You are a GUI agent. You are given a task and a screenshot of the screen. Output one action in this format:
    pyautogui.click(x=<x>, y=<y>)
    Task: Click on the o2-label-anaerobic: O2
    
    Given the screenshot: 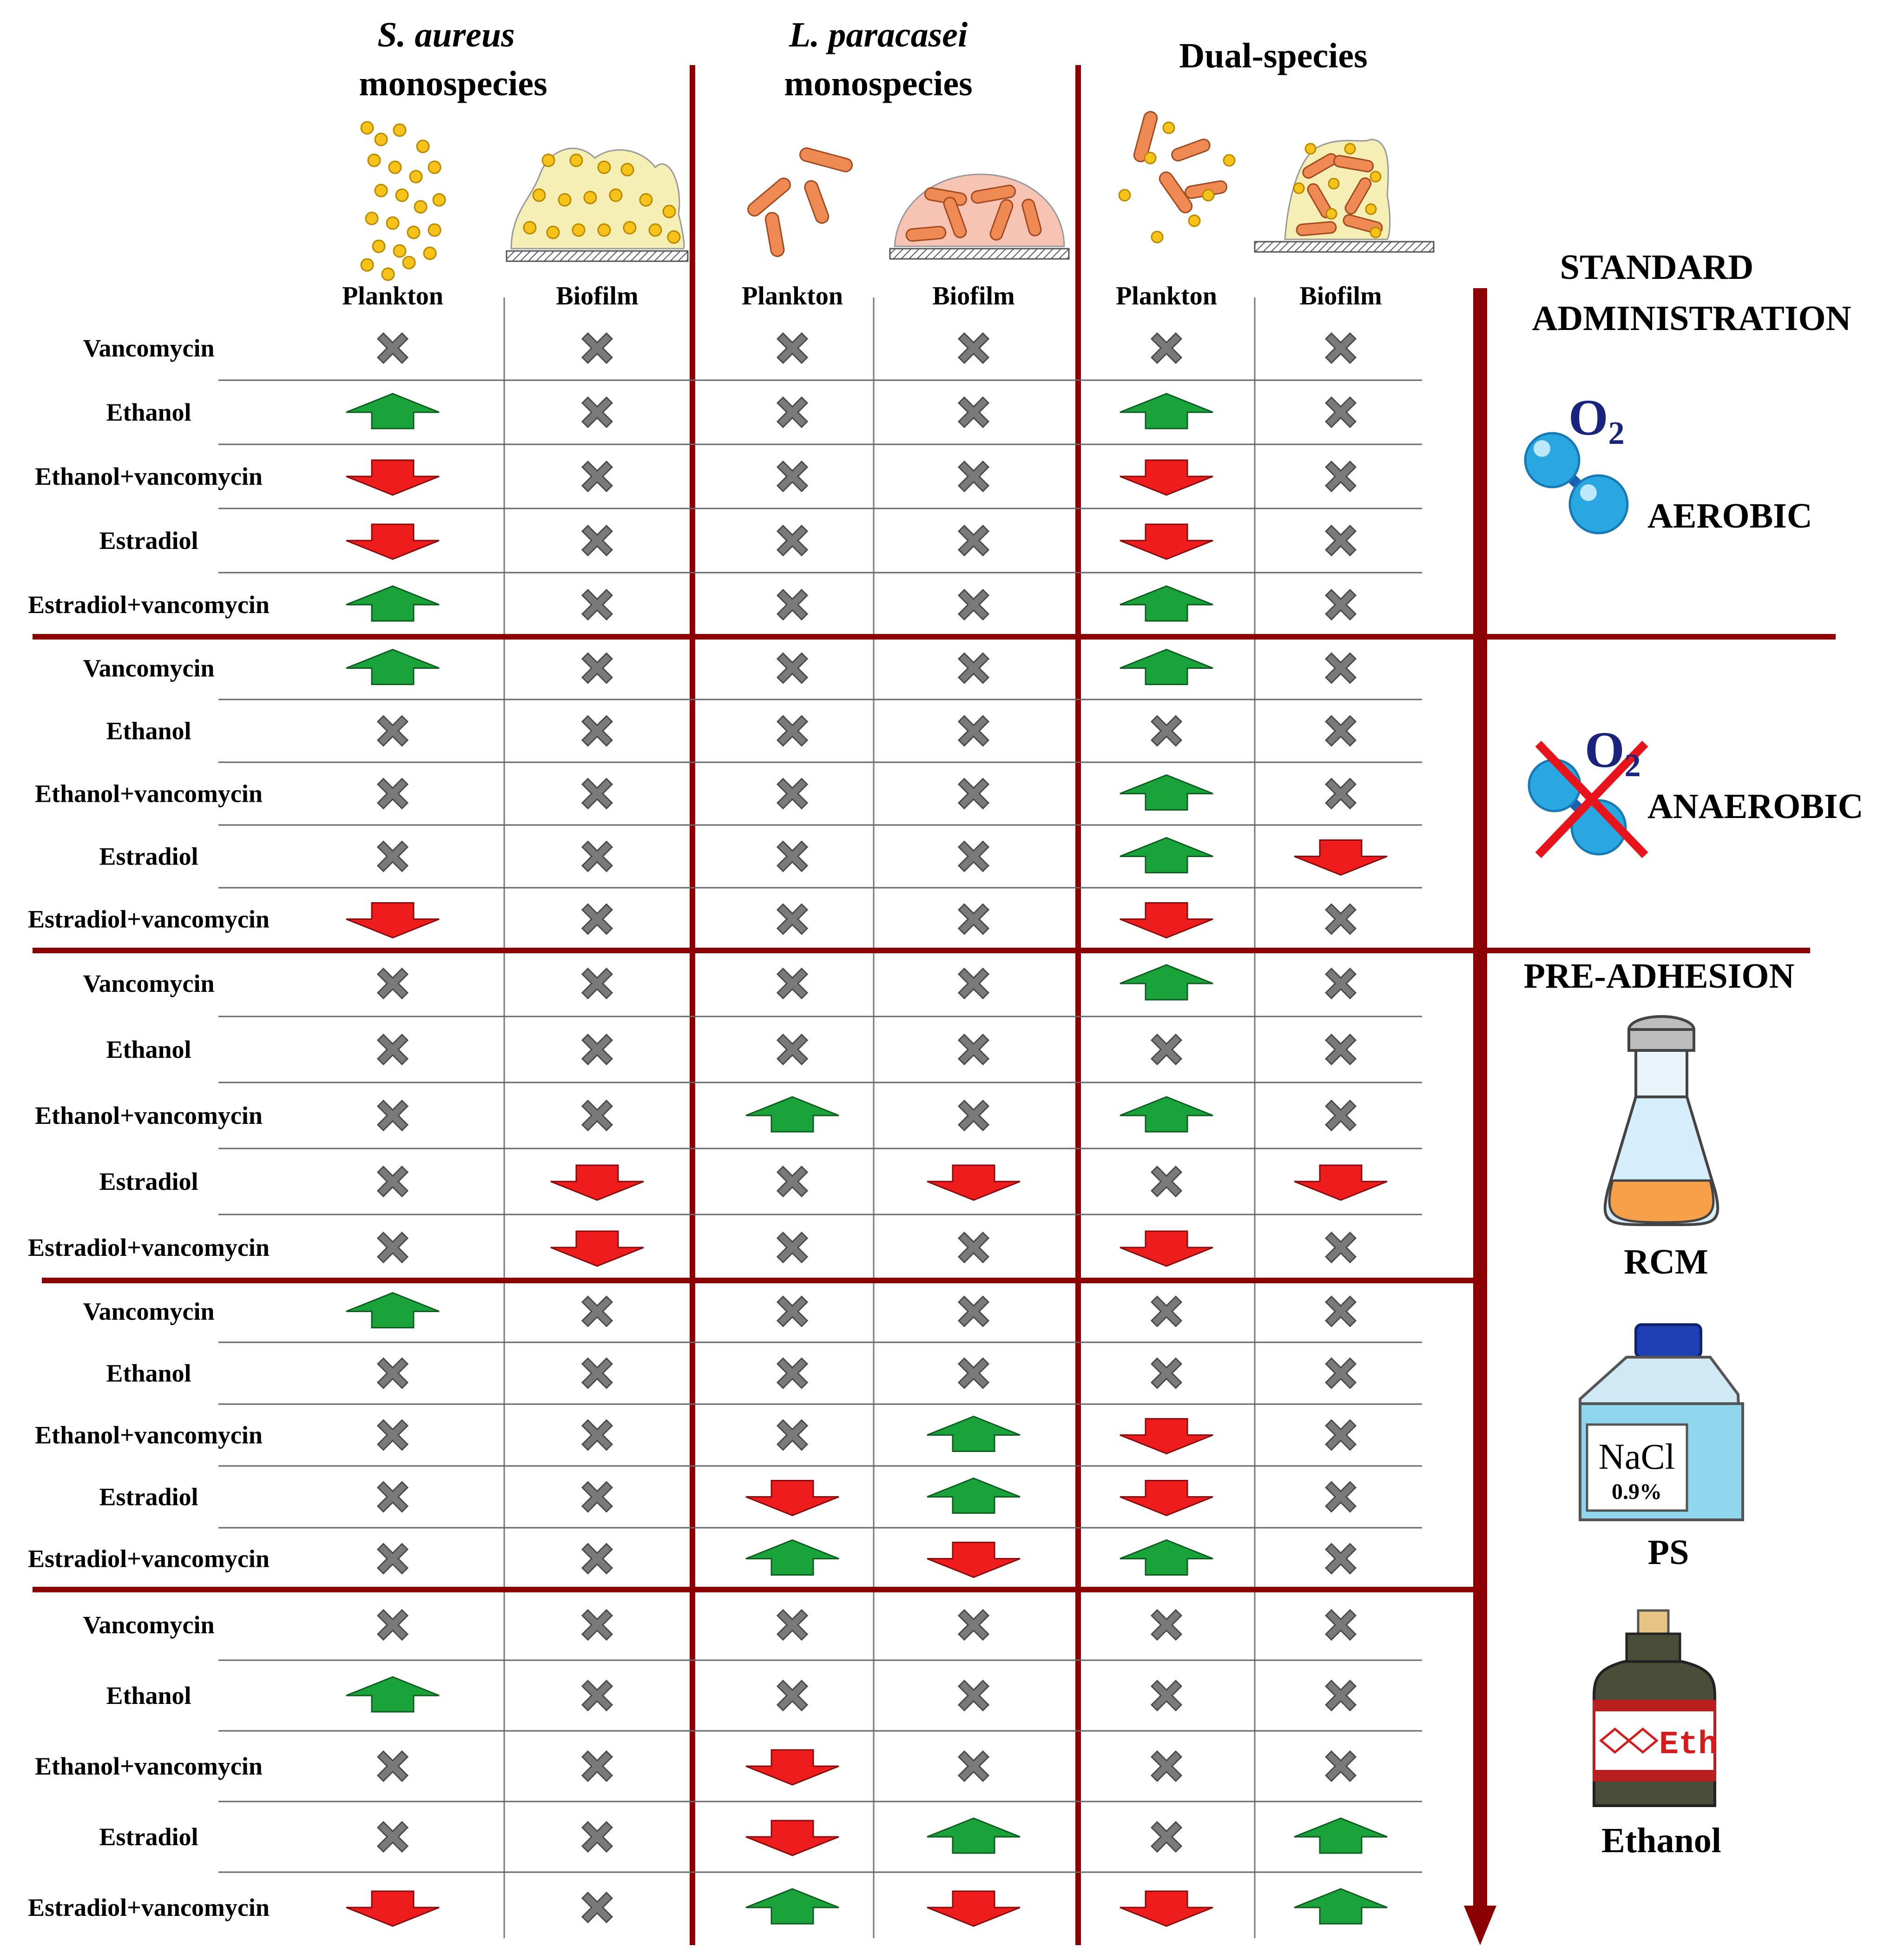 What is the action you would take?
    pyautogui.click(x=1613, y=752)
    